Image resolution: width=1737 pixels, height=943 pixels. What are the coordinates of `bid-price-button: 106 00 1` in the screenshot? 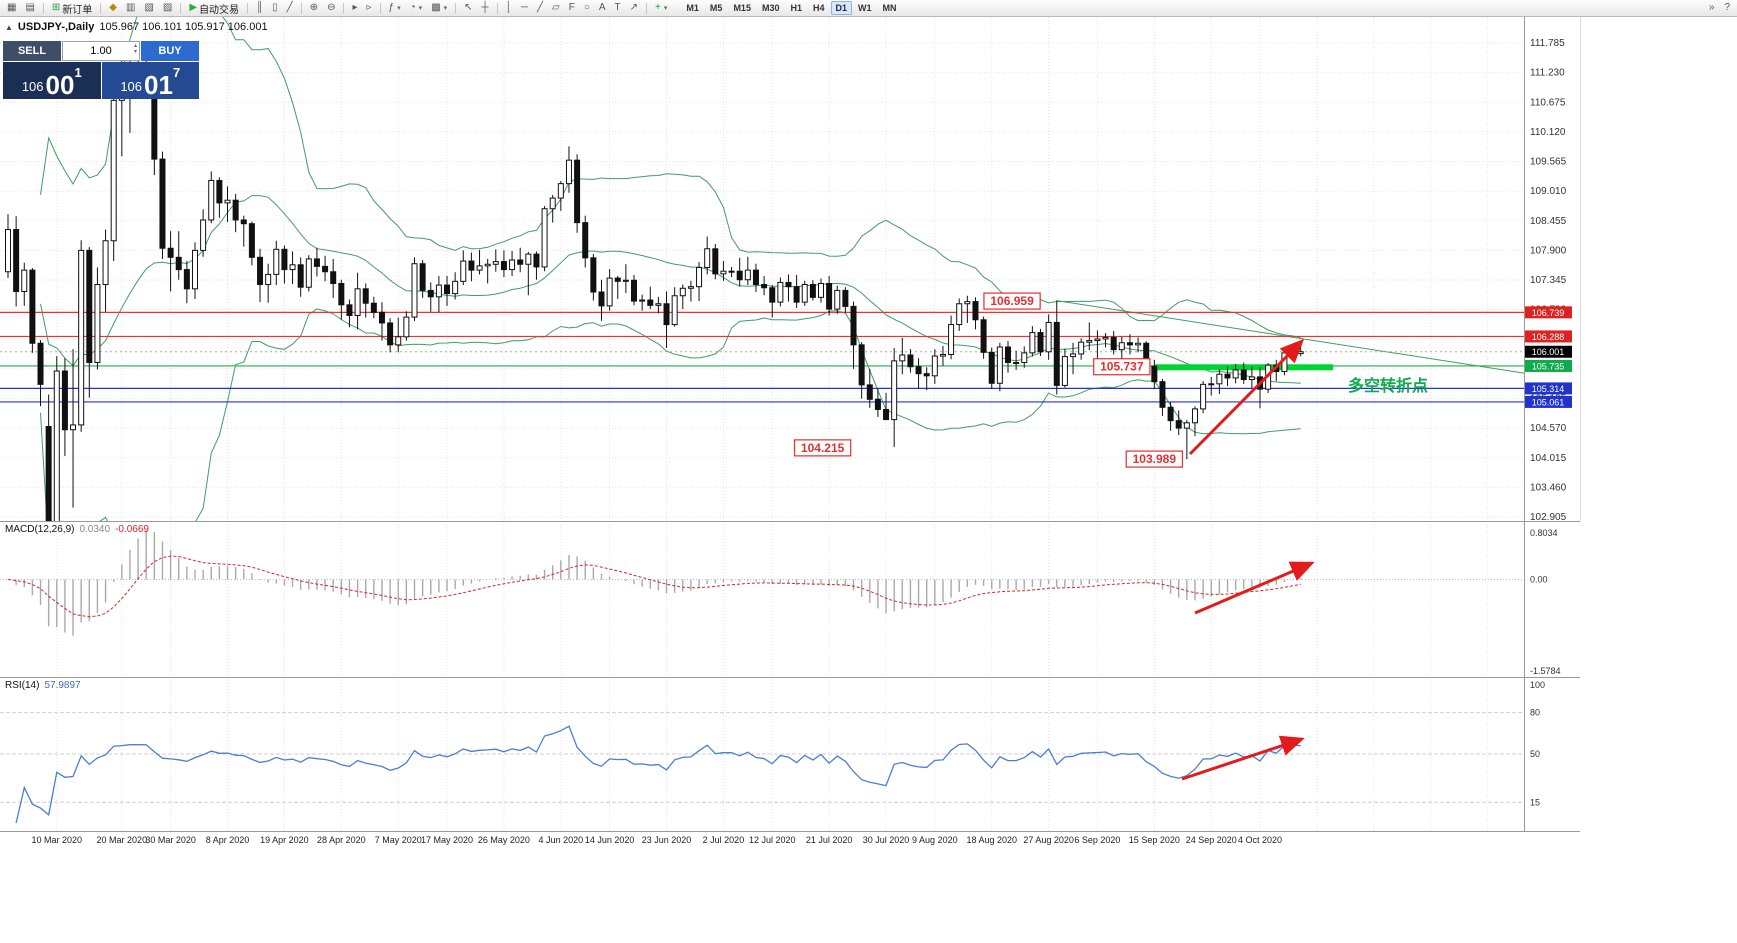 It's located at (52, 80).